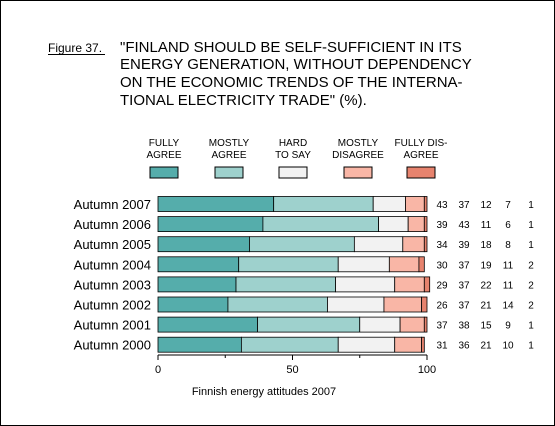 This screenshot has width=555, height=426. What do you see at coordinates (356, 304) in the screenshot?
I see `bar-autumn-2002-hard-to-say` at bounding box center [356, 304].